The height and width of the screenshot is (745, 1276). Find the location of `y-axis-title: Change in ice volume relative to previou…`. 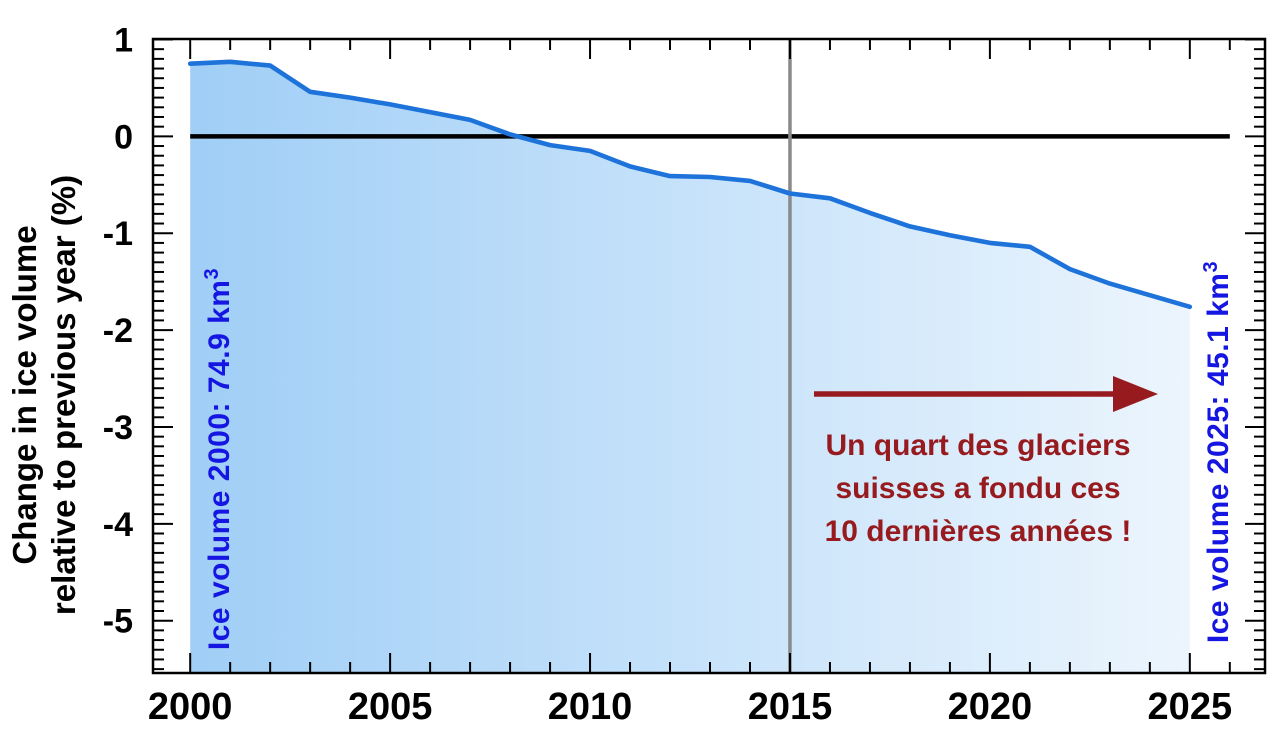

y-axis-title: Change in ice volume relative to previou… is located at coordinates (44, 395).